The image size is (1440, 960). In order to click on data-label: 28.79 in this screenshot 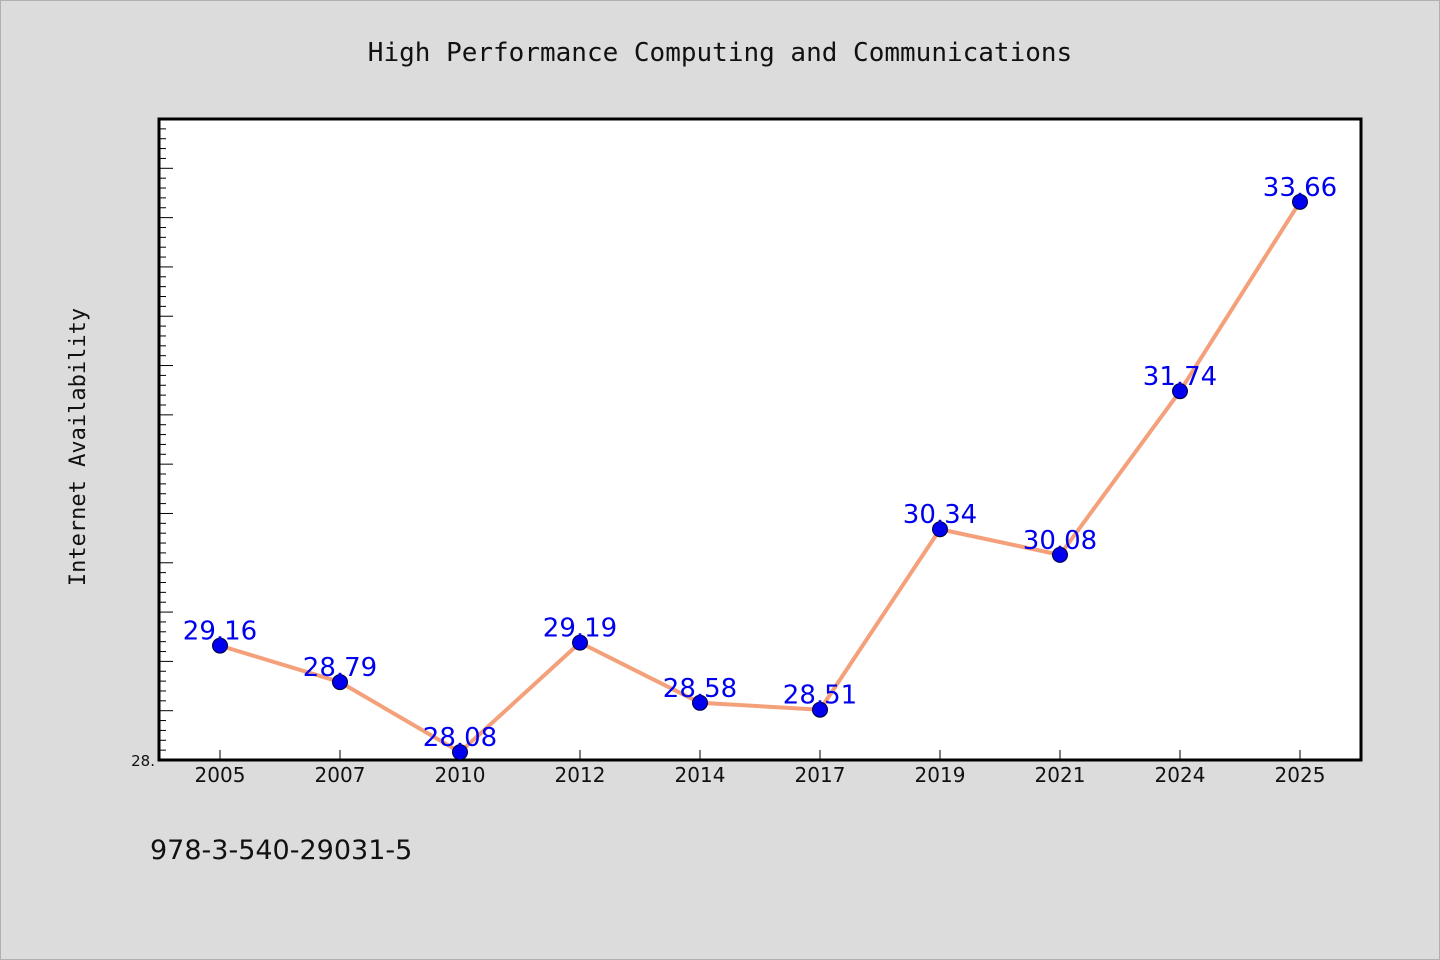, I will do `click(340, 668)`.